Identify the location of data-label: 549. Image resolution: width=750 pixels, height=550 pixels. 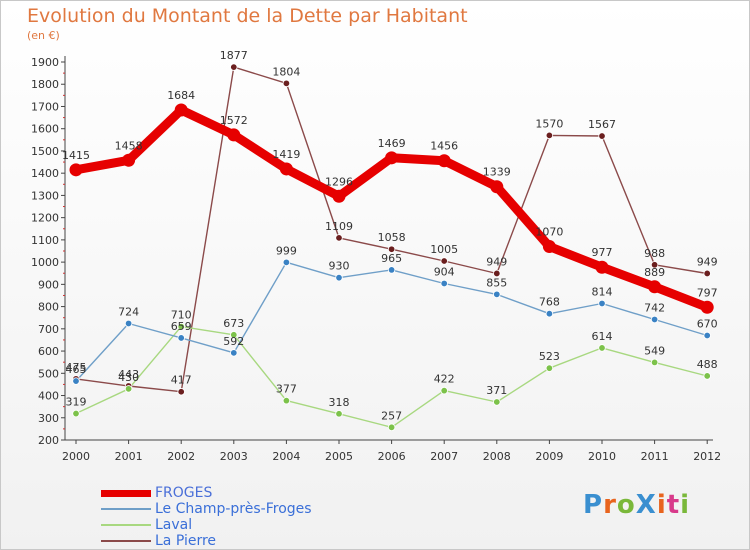
(654, 350).